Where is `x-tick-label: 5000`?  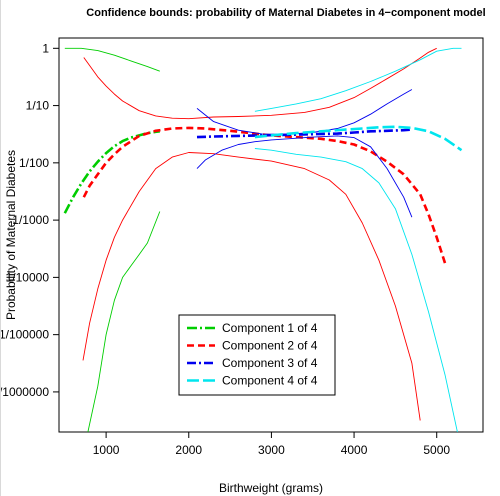
x-tick-label: 5000 is located at coordinates (436, 450).